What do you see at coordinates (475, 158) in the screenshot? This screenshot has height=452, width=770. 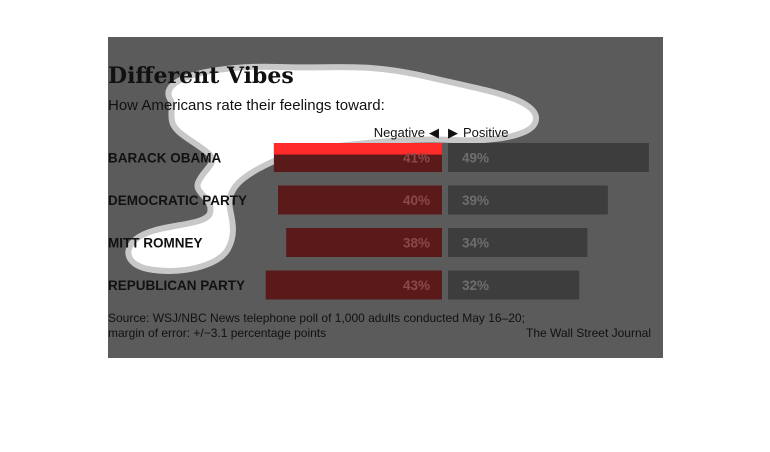 I see `positive-value-label: 49%` at bounding box center [475, 158].